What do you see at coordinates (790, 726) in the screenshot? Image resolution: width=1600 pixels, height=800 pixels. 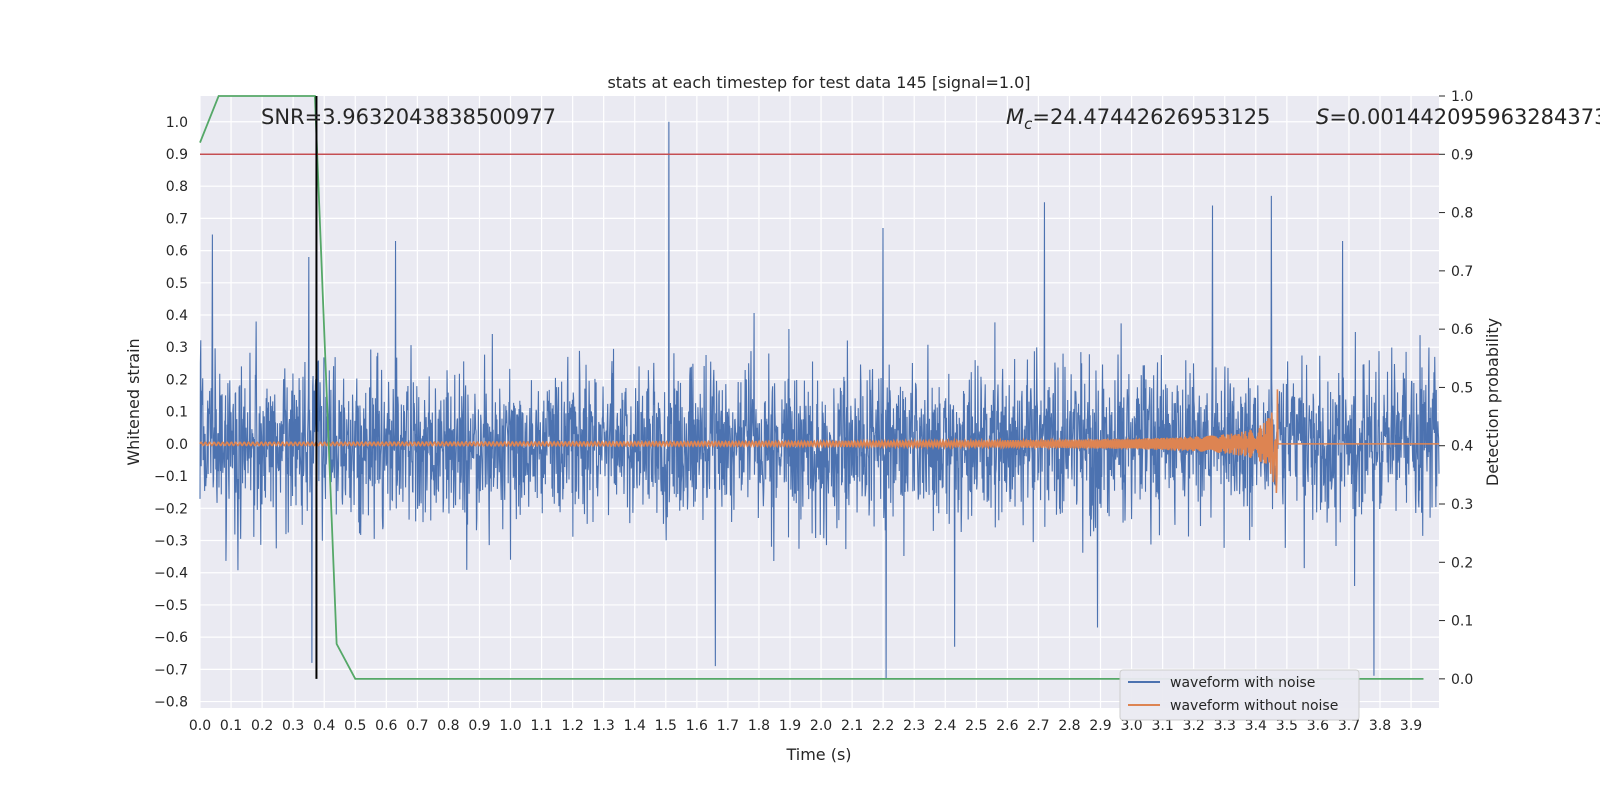 I see `x-tick-label: 1.9` at bounding box center [790, 726].